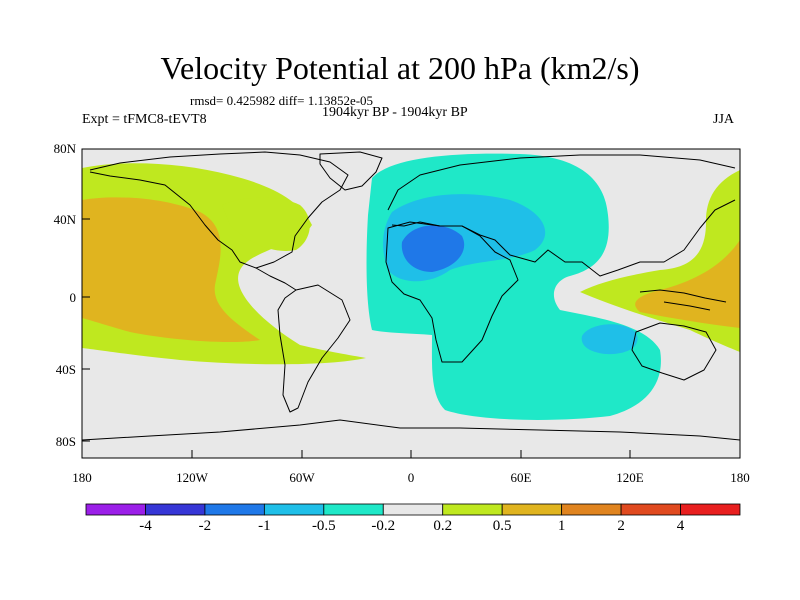 The image size is (800, 600). What do you see at coordinates (400, 68) in the screenshot?
I see `plot-title: Velocity Potential at 200 hPa (km2/s)` at bounding box center [400, 68].